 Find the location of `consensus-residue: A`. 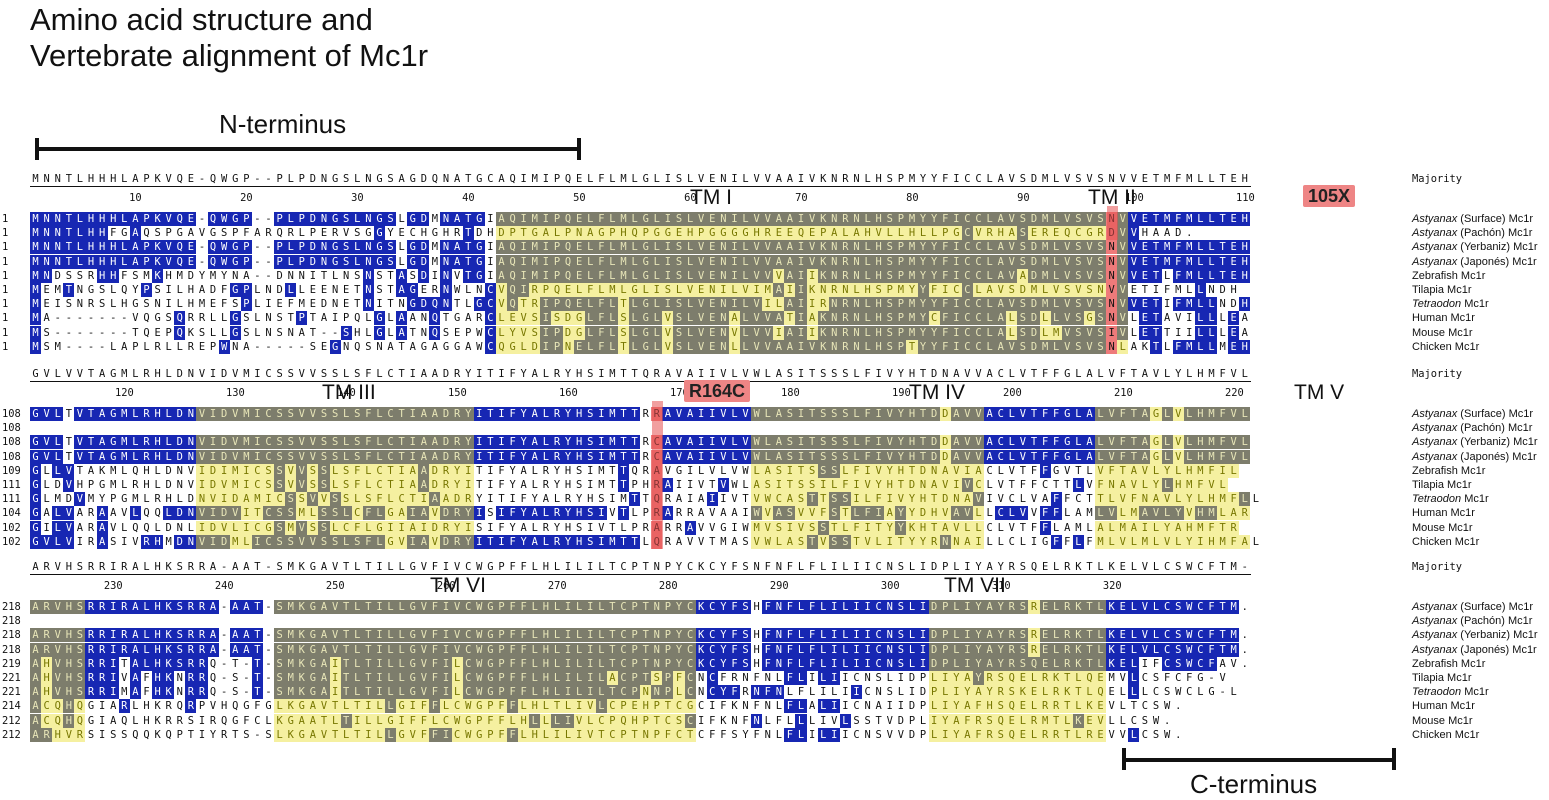

consensus-residue: A is located at coordinates (235, 567).